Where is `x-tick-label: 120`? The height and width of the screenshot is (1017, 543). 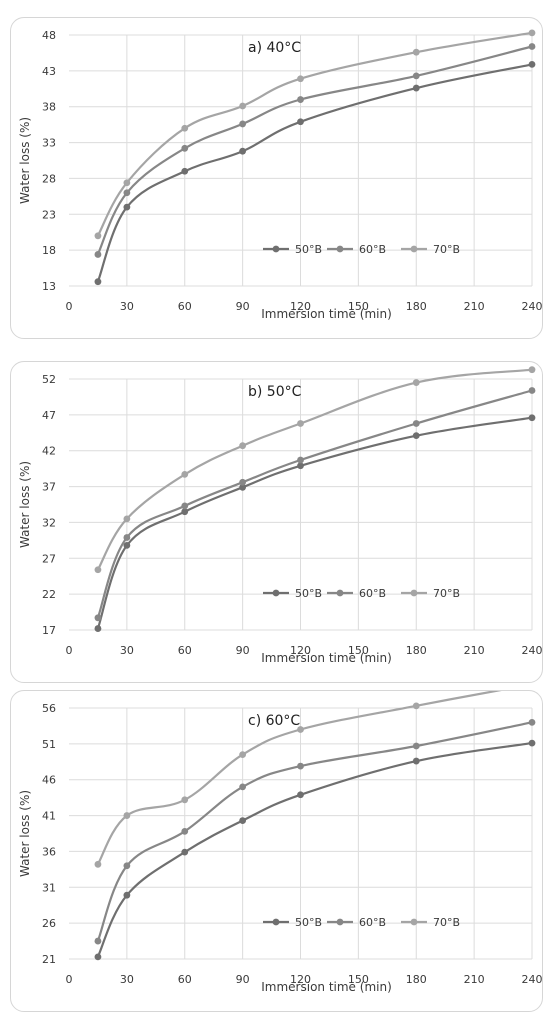 x-tick-label: 120 is located at coordinates (300, 650).